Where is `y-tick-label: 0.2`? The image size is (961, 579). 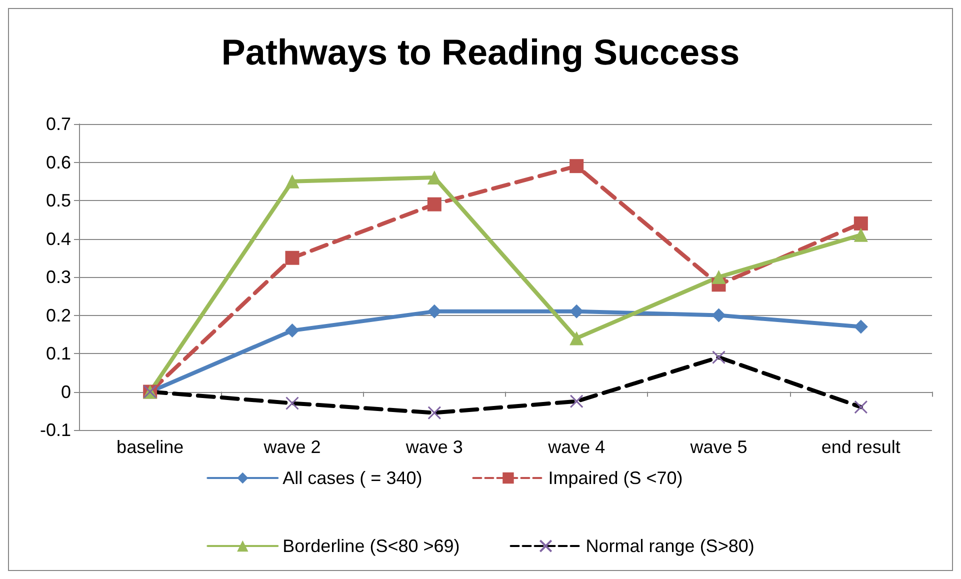 y-tick-label: 0.2 is located at coordinates (58, 315).